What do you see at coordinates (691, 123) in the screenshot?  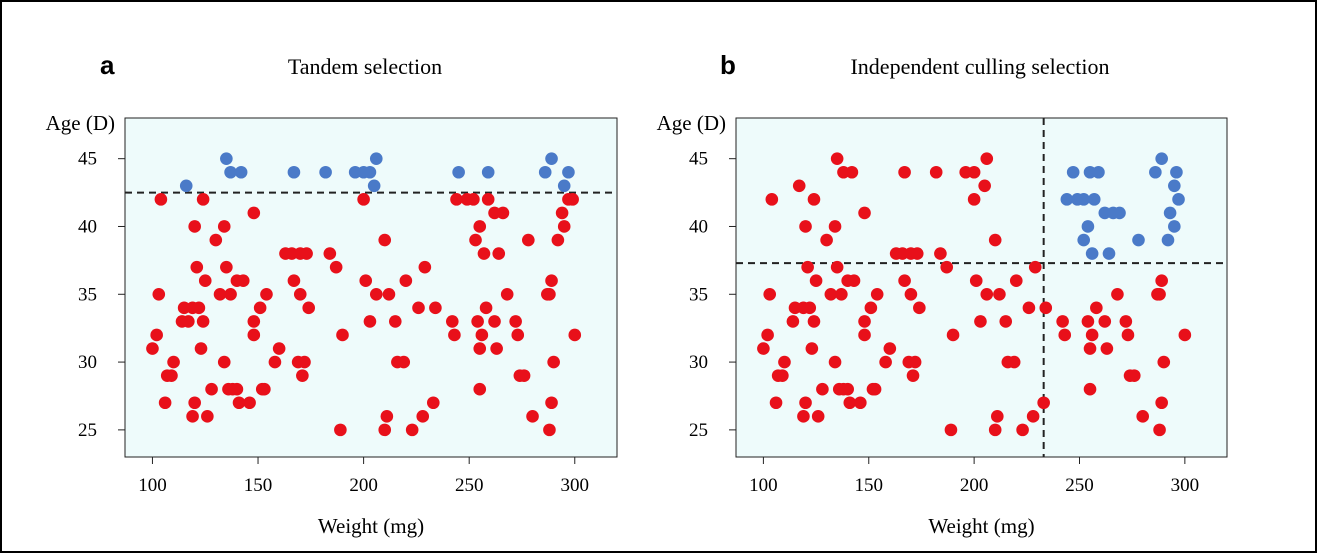 I see `y-axis-label: Age (D)` at bounding box center [691, 123].